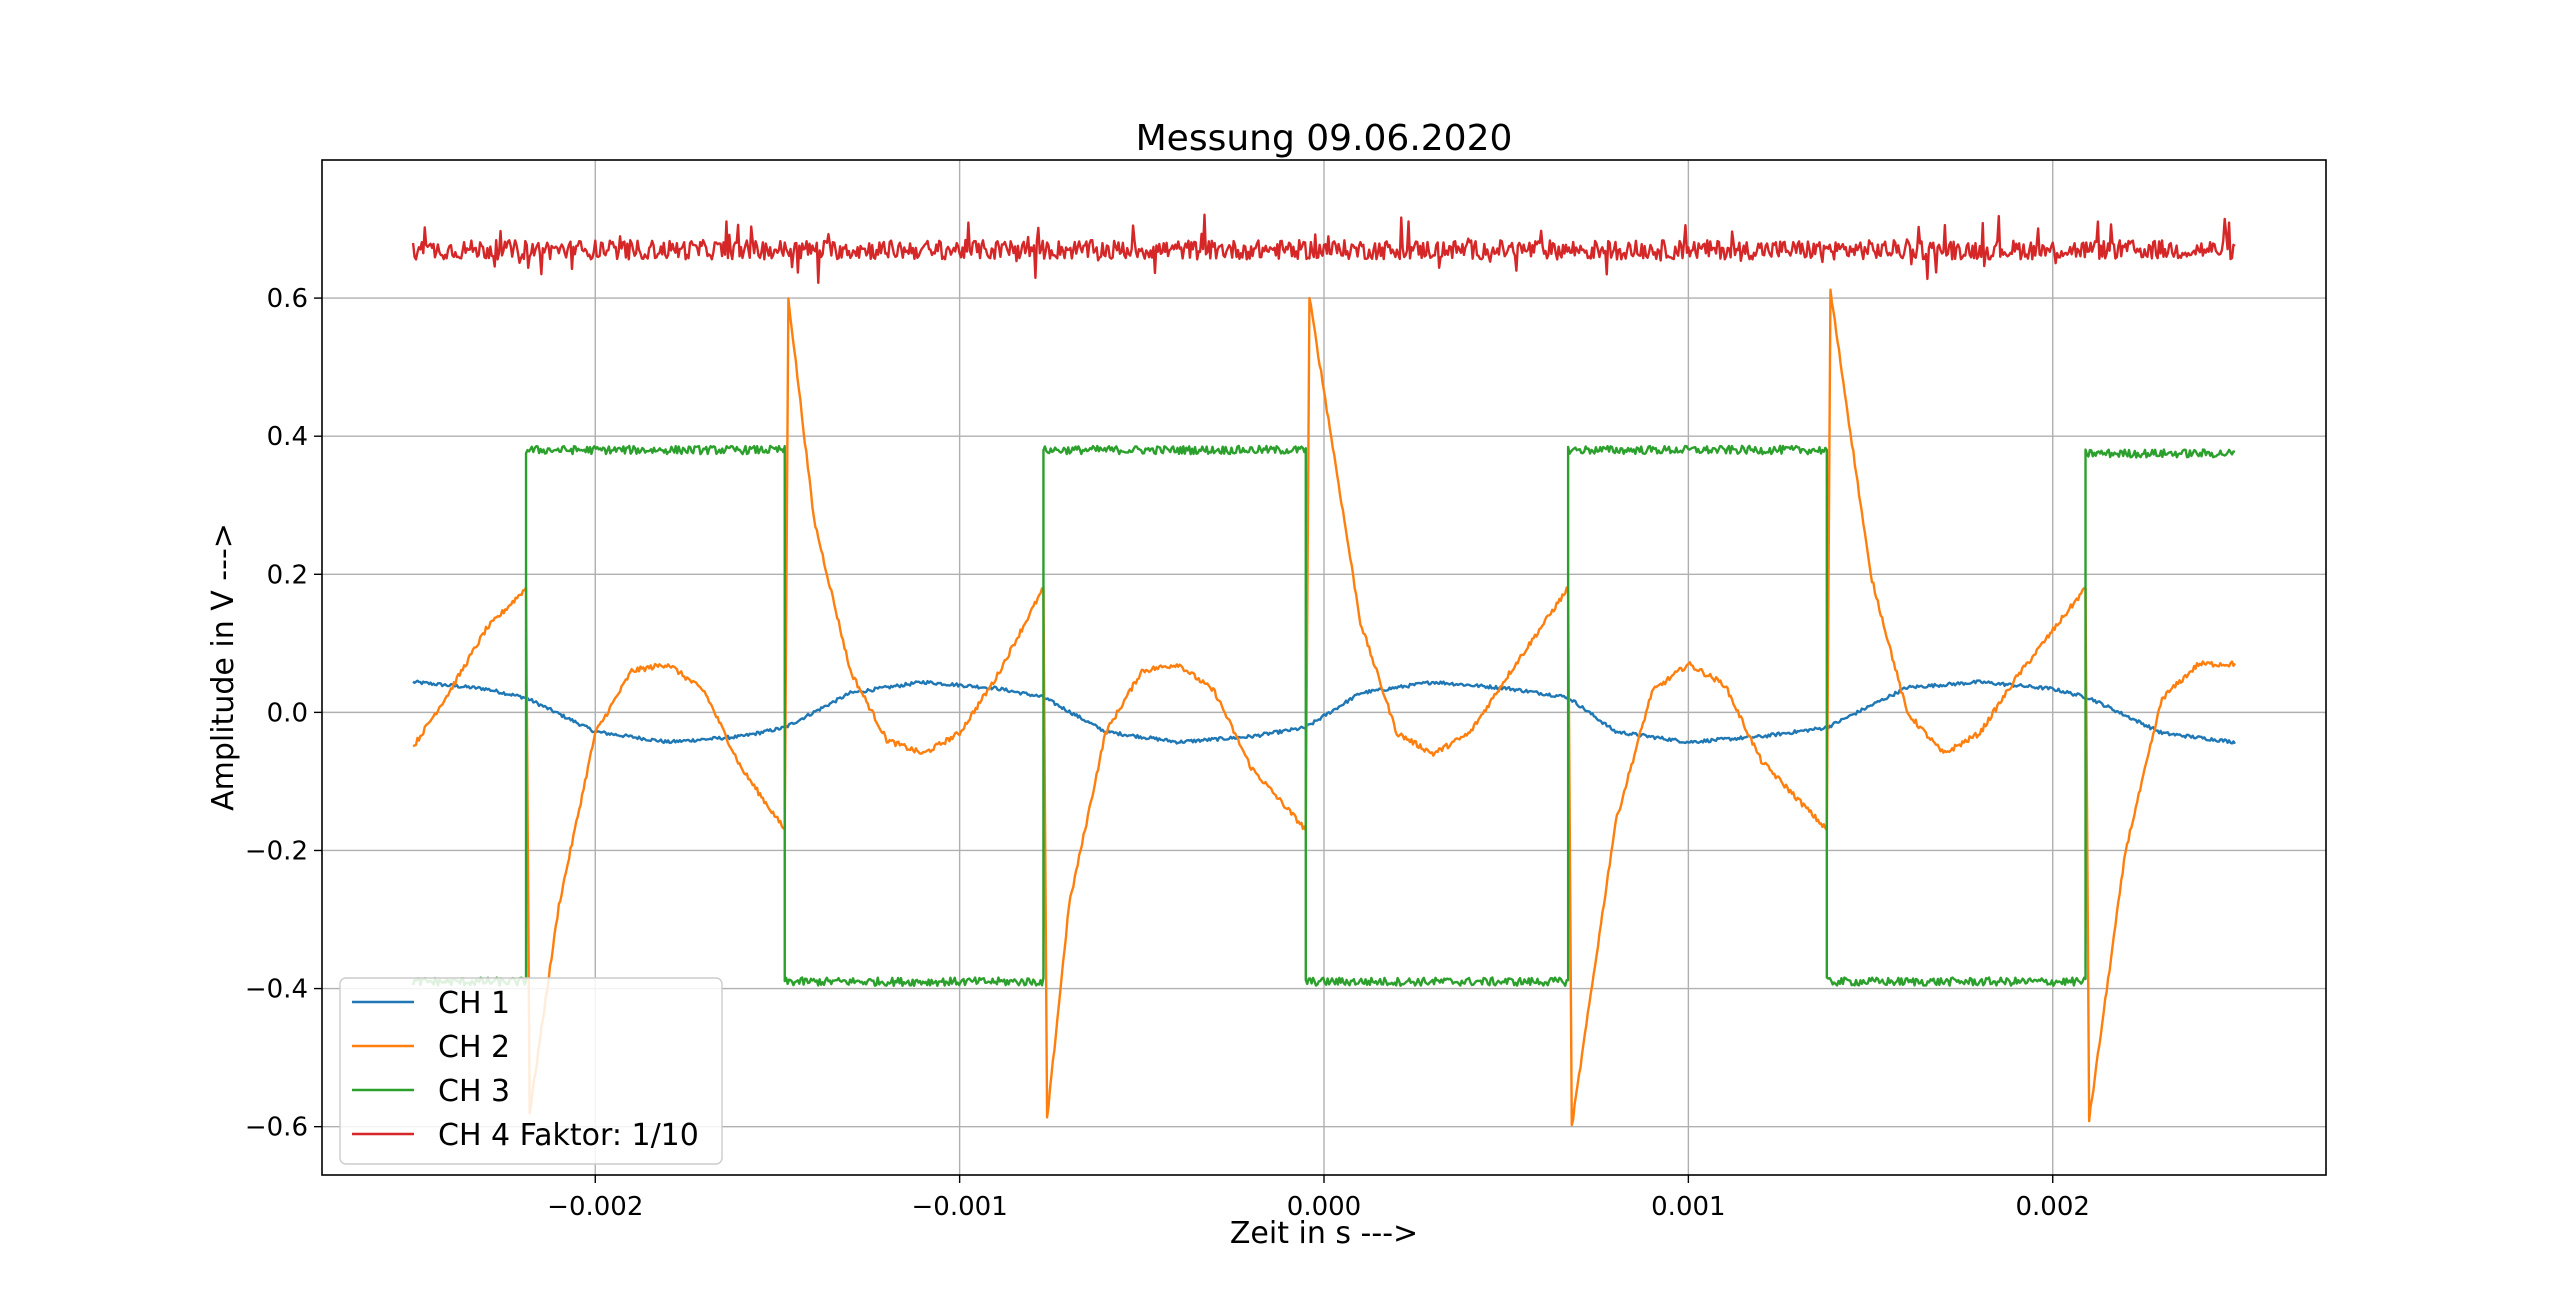 The image size is (2560, 1307). Describe the element at coordinates (287, 713) in the screenshot. I see `y-tick-label: 0.0` at that location.